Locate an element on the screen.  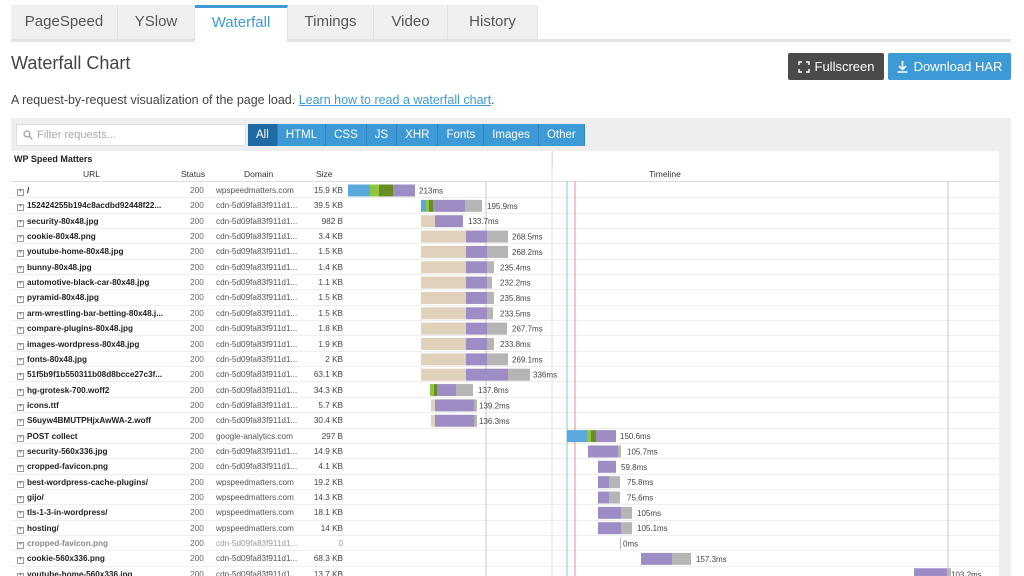
tab-timings: Timings is located at coordinates (331, 22).